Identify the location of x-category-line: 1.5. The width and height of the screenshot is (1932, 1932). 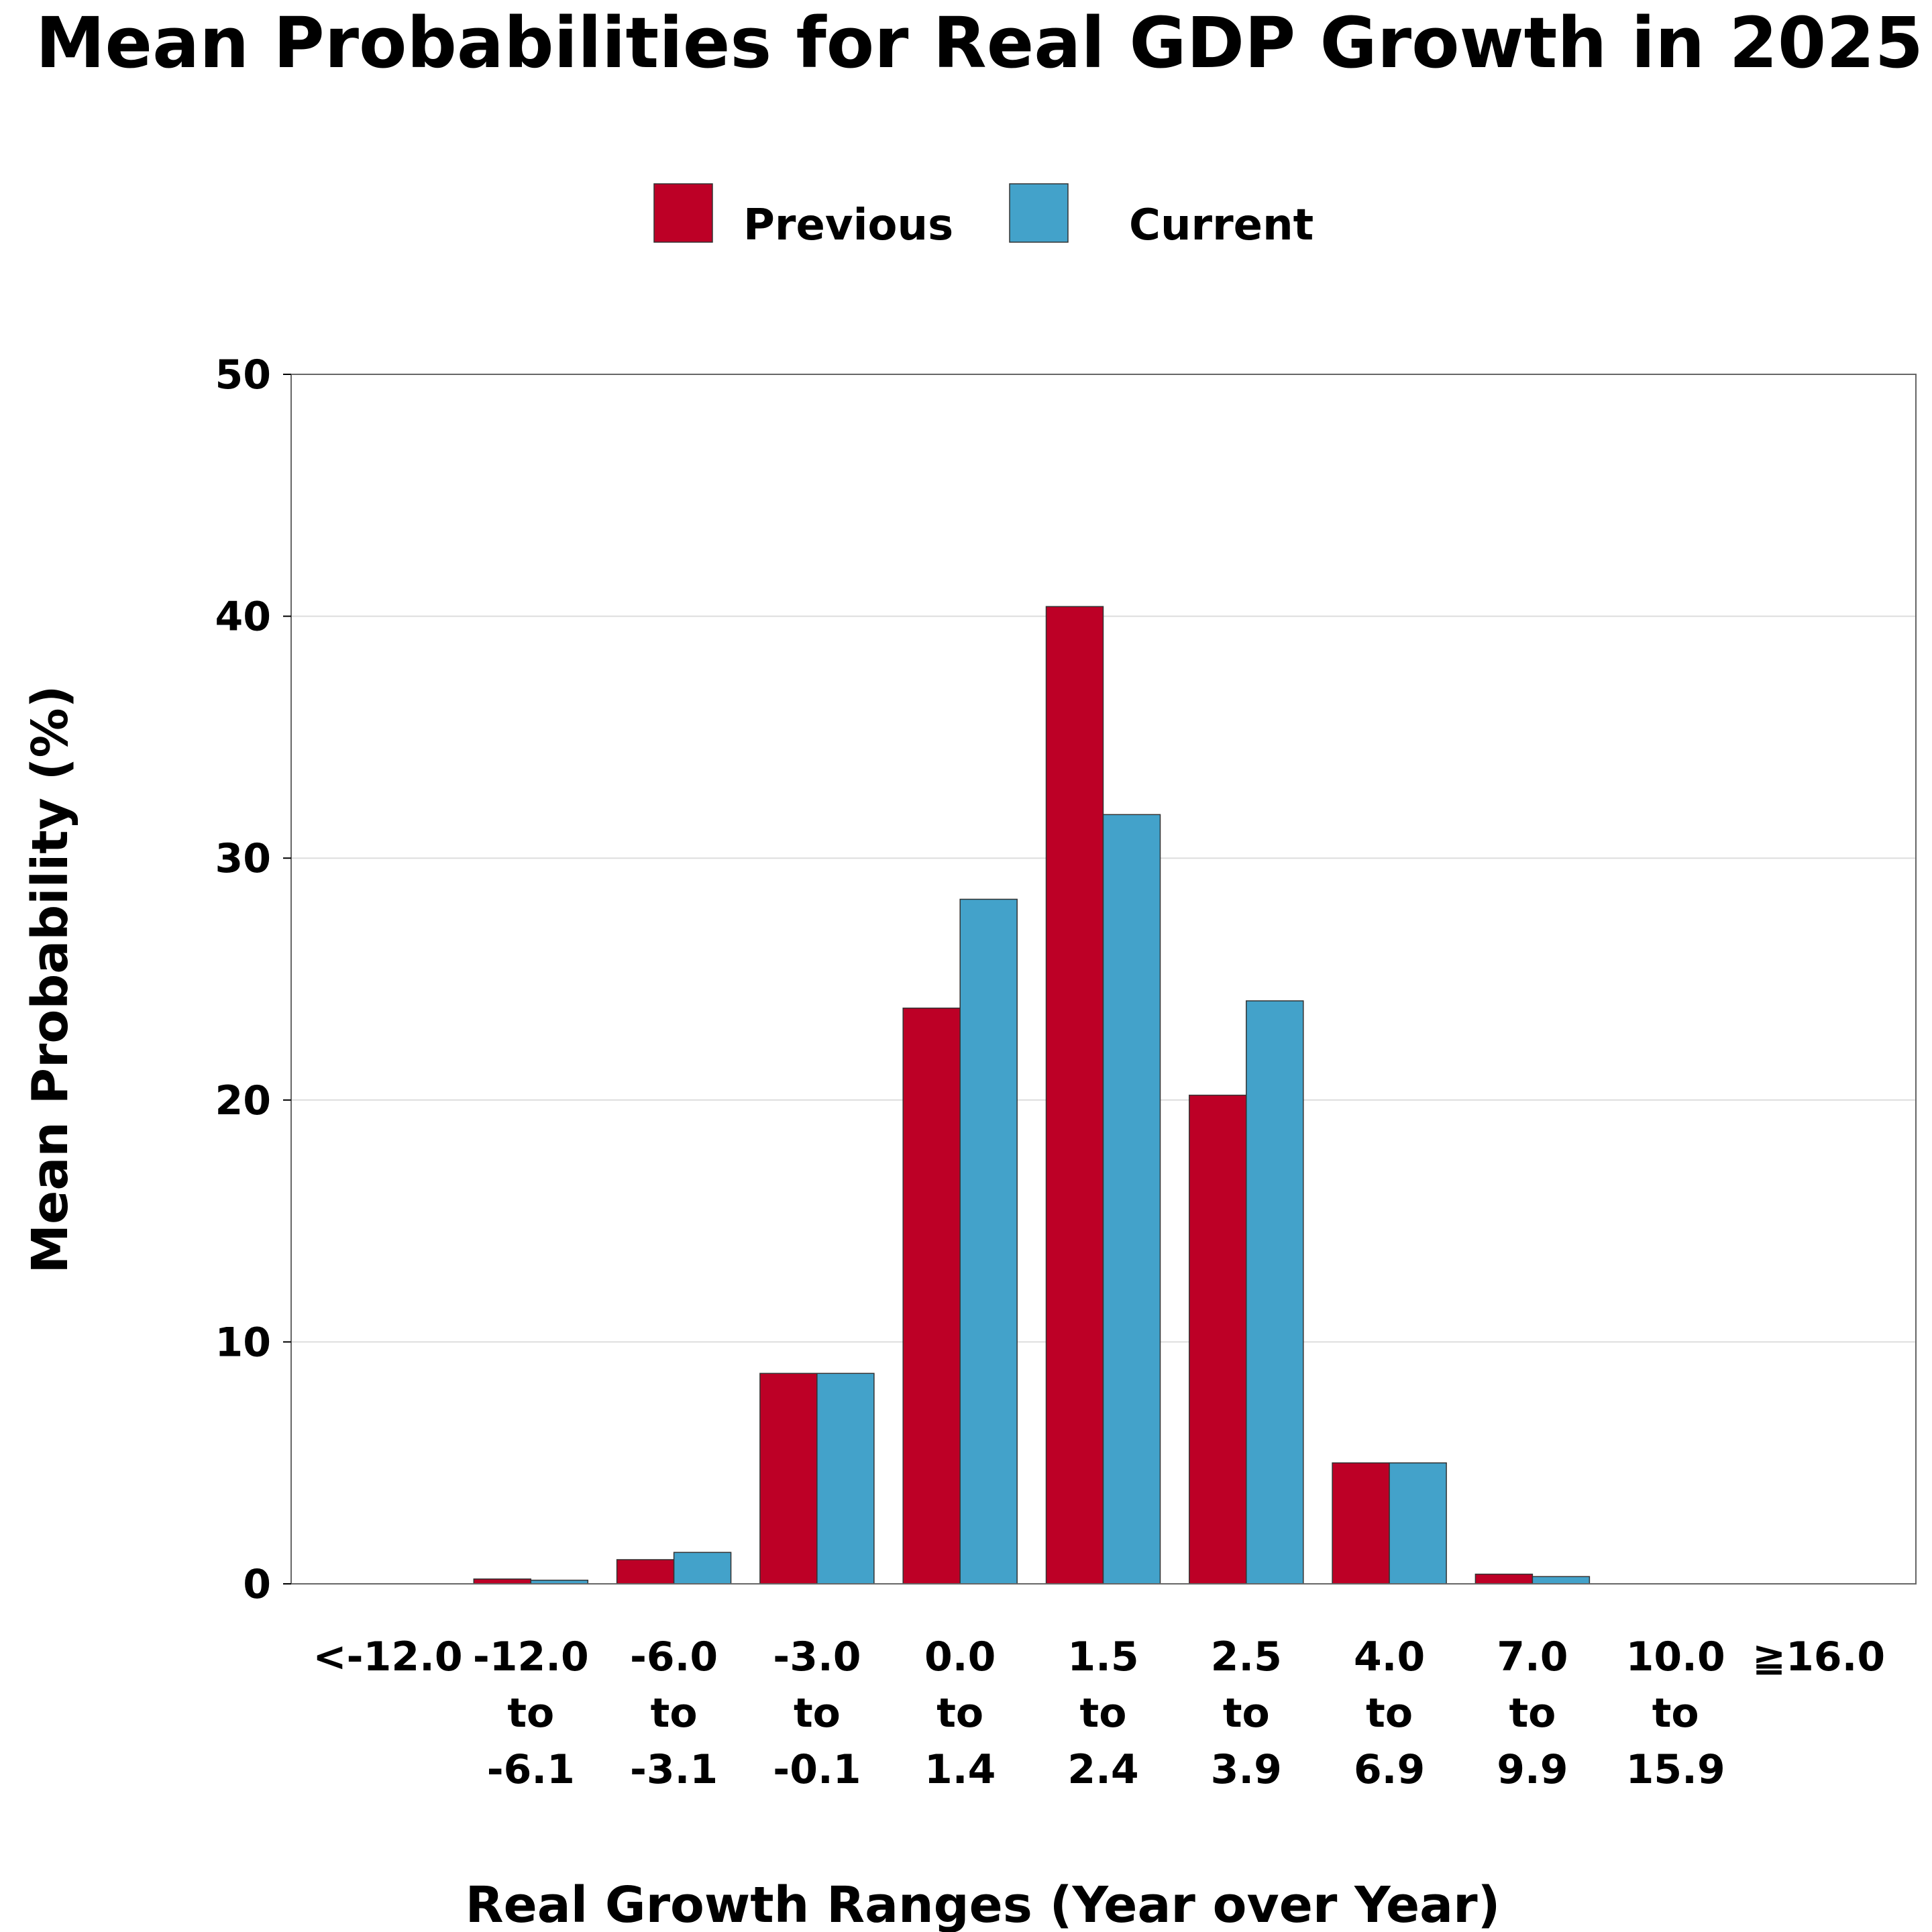
(1102, 1656).